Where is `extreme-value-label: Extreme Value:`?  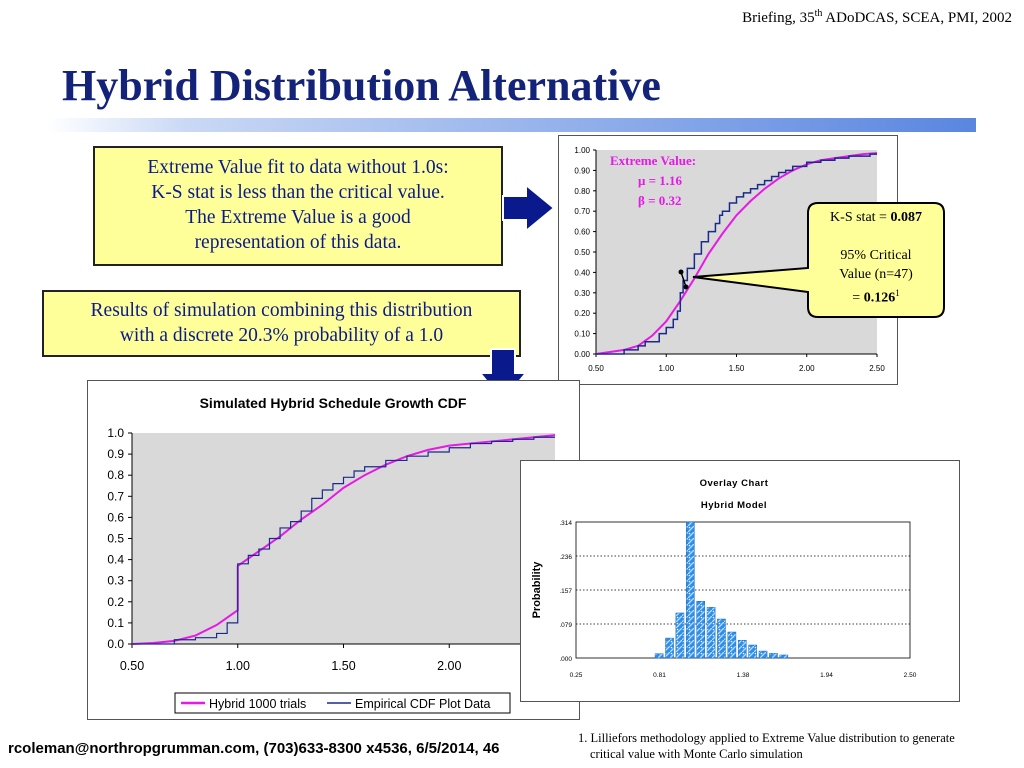 extreme-value-label: Extreme Value: is located at coordinates (653, 160).